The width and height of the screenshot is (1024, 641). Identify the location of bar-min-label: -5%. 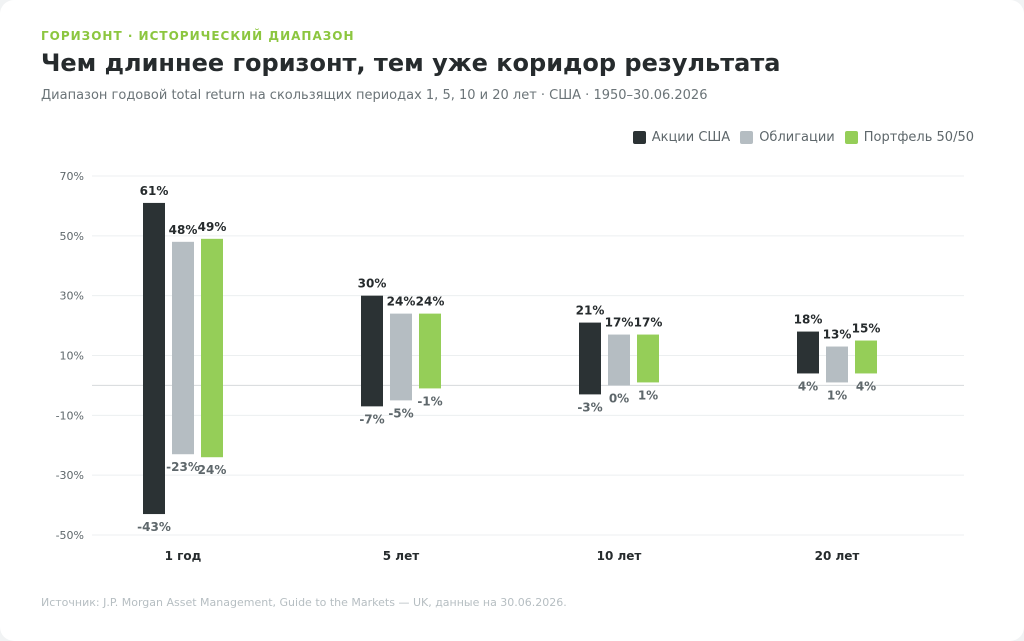
(400, 413).